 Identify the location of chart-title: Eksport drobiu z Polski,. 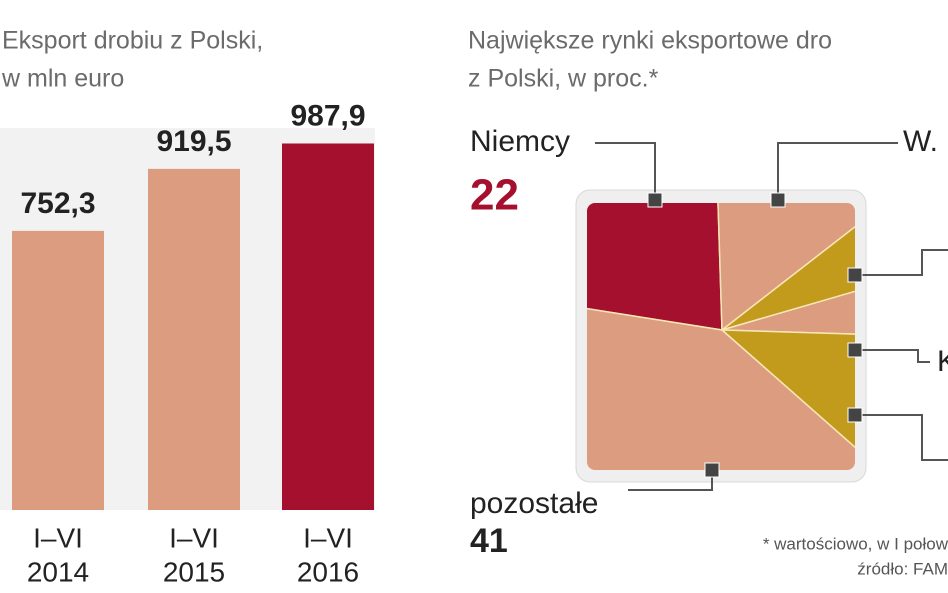
(132, 41).